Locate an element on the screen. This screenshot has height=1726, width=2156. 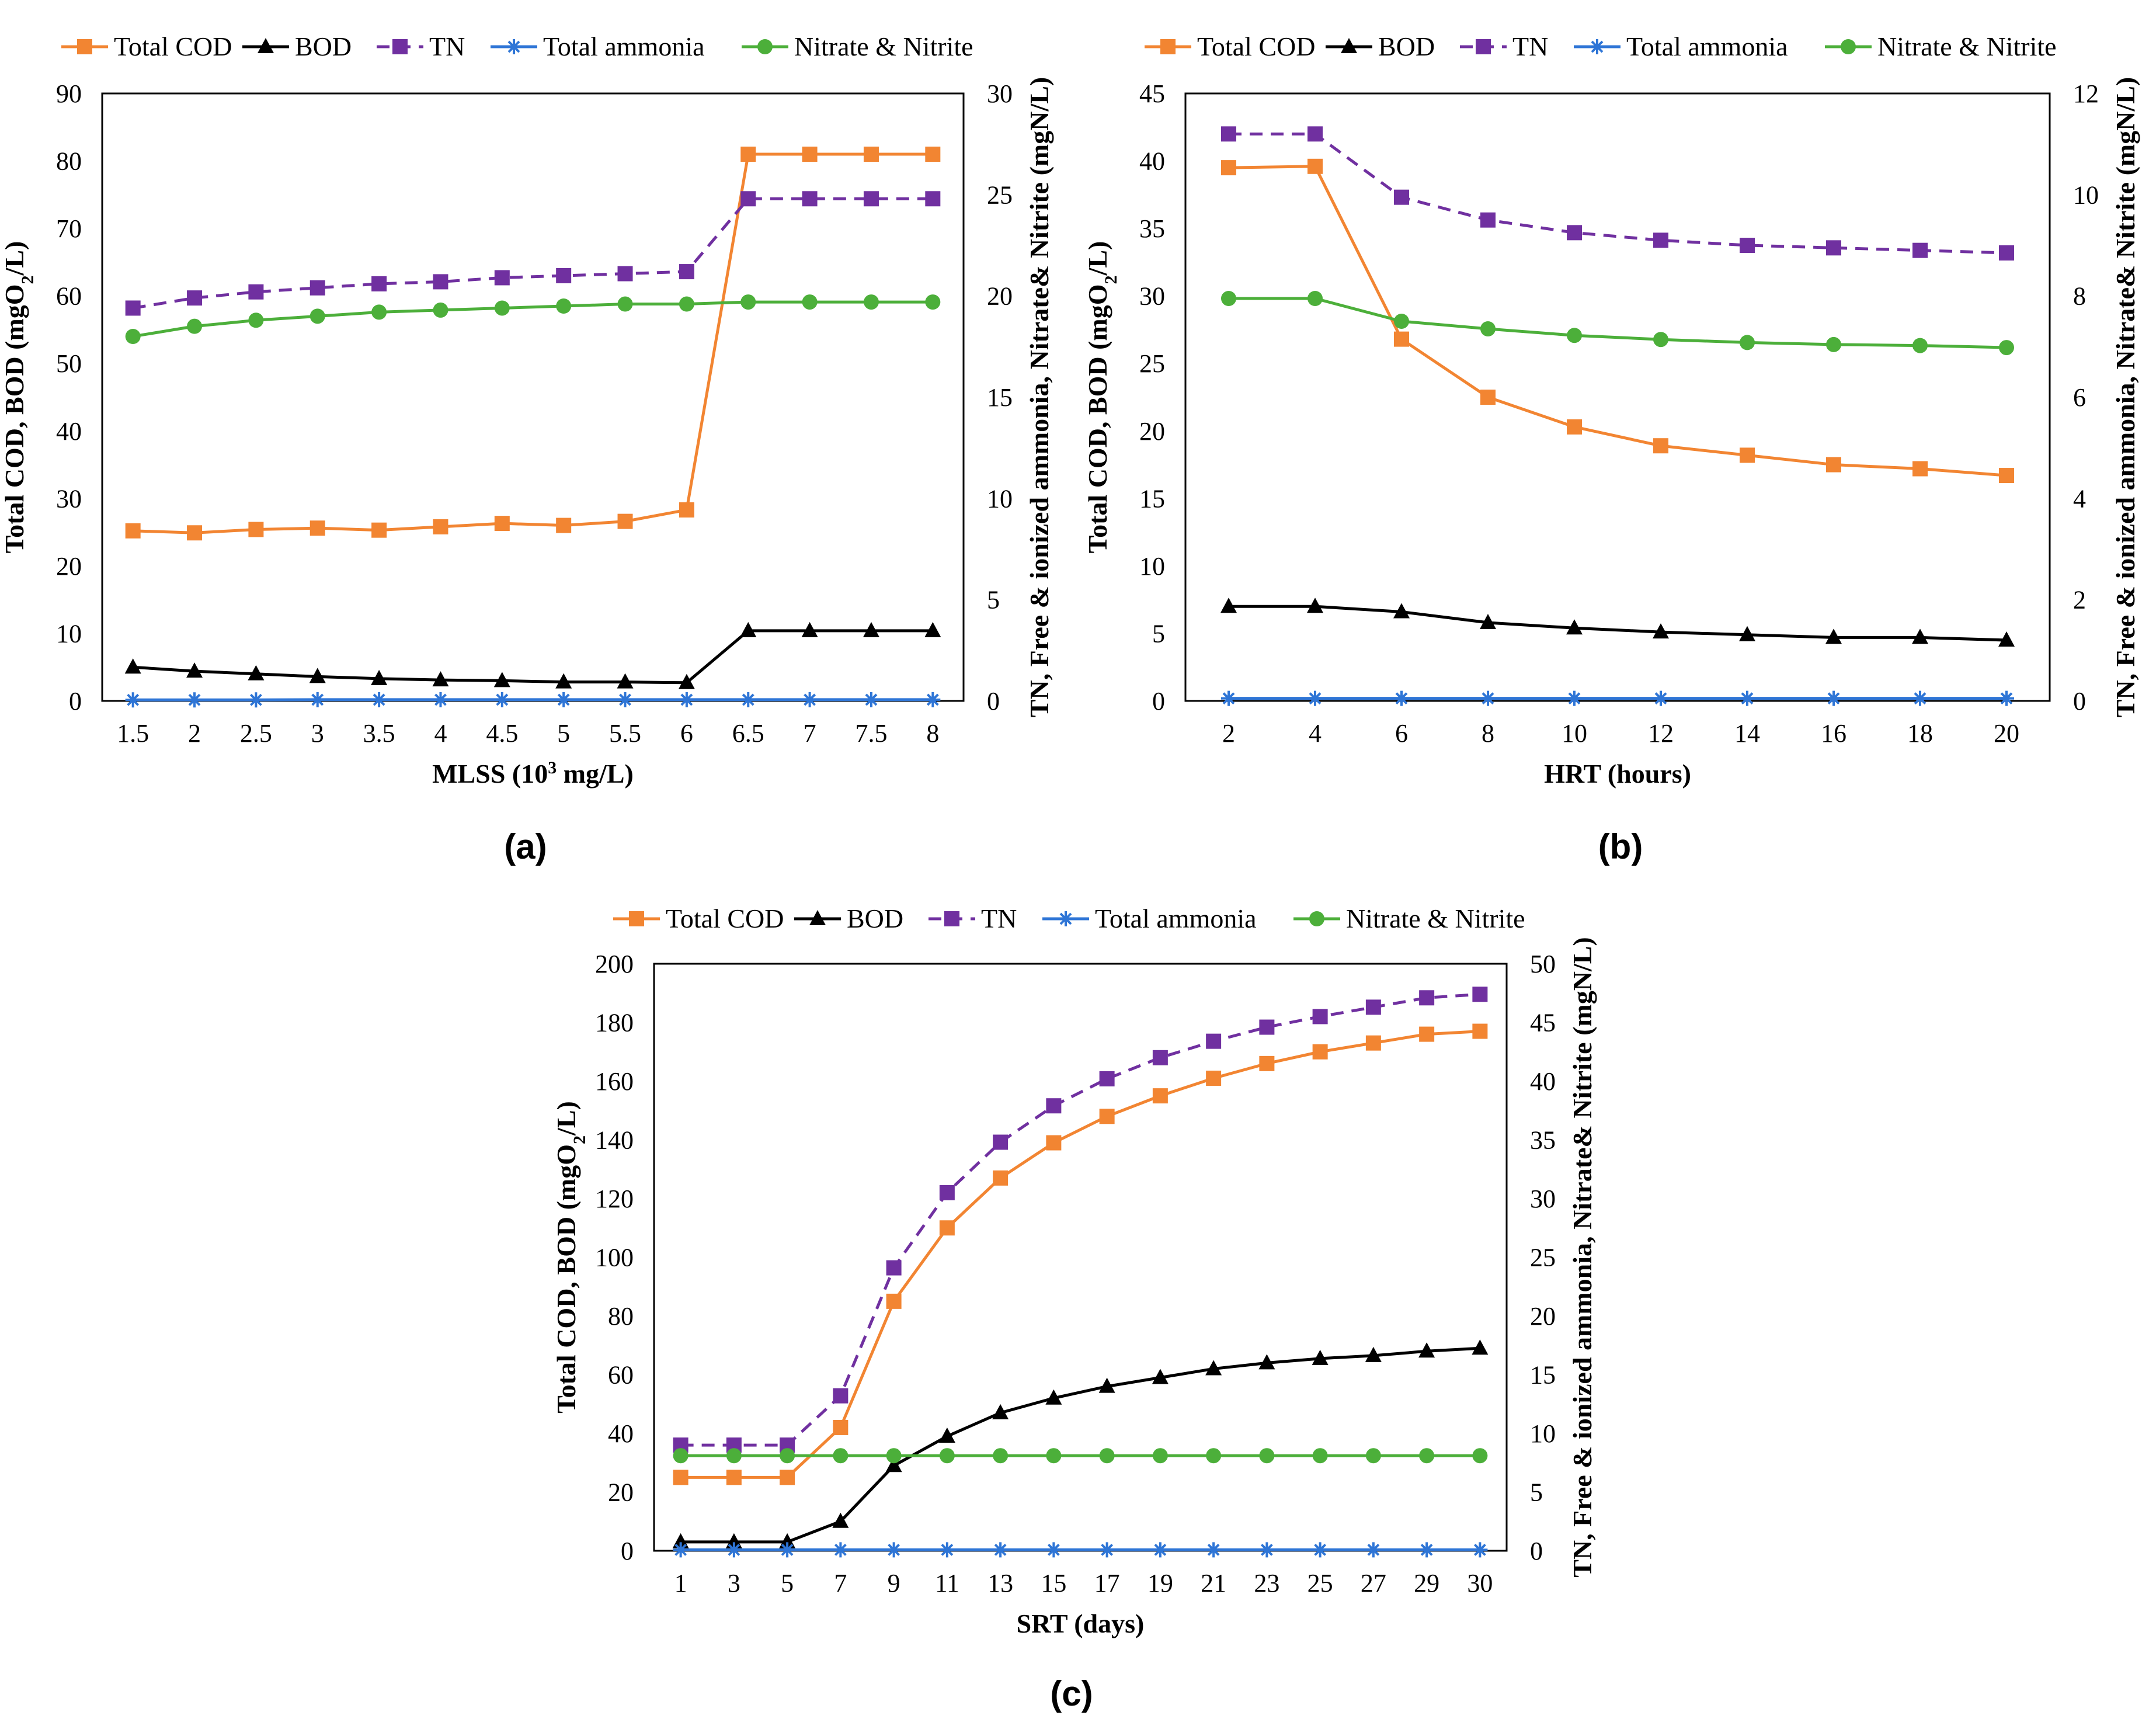
x-tick-label: 5 is located at coordinates (564, 733).